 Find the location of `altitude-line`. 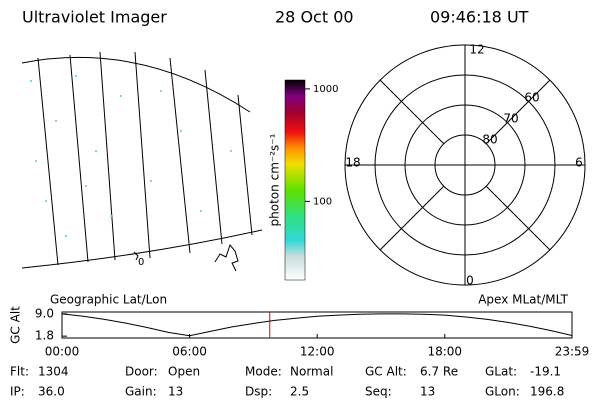

altitude-line is located at coordinates (317, 325).